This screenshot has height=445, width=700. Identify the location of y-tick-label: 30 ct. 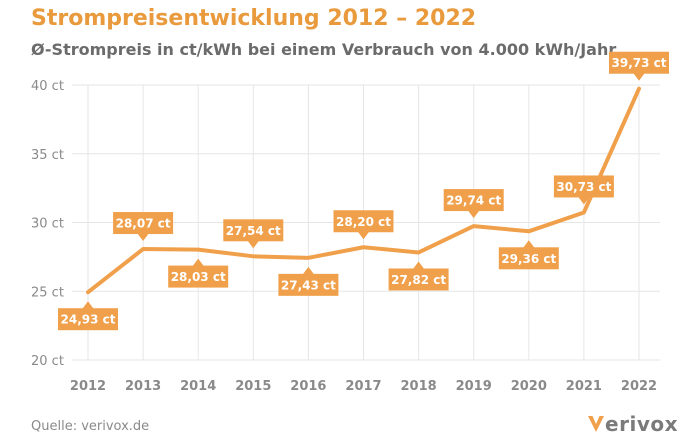
(47, 224).